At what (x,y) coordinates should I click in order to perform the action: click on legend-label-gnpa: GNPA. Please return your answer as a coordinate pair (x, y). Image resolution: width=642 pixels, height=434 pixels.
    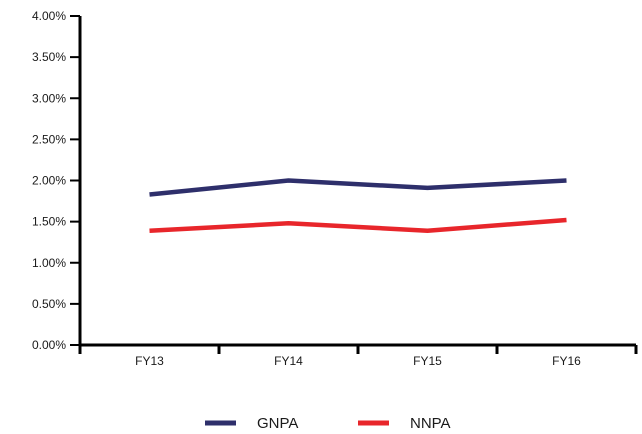
    Looking at the image, I should click on (277, 423).